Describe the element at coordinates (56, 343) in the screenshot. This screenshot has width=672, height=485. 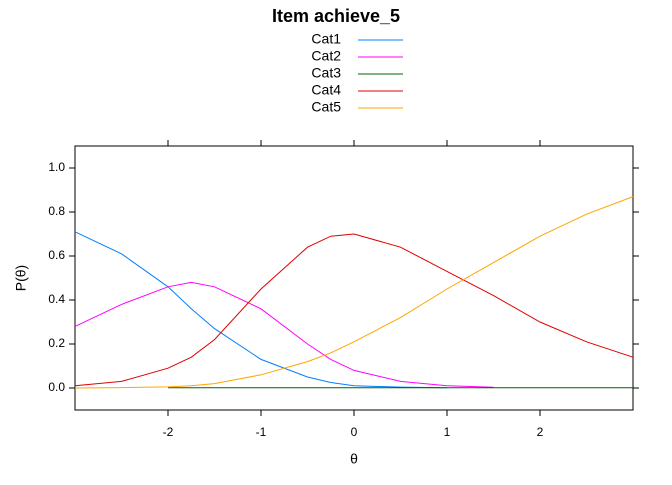
I see `y-tick-label: 0.2` at that location.